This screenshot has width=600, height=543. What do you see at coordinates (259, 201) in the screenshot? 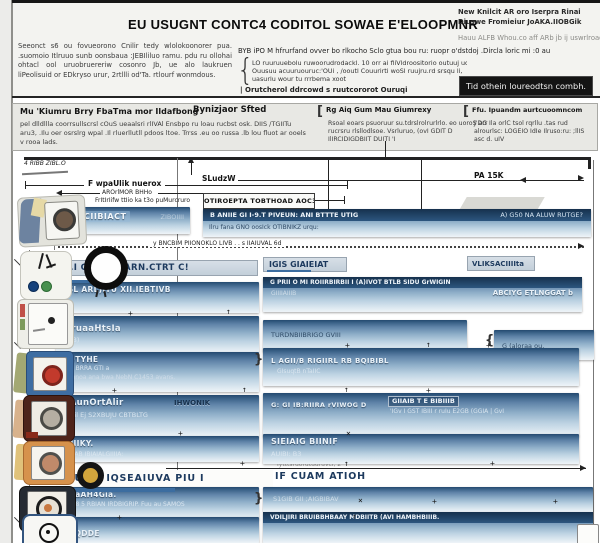
I see `callout-bar: OTIROEPTA TOBTHOAD AOC3` at bounding box center [259, 201].